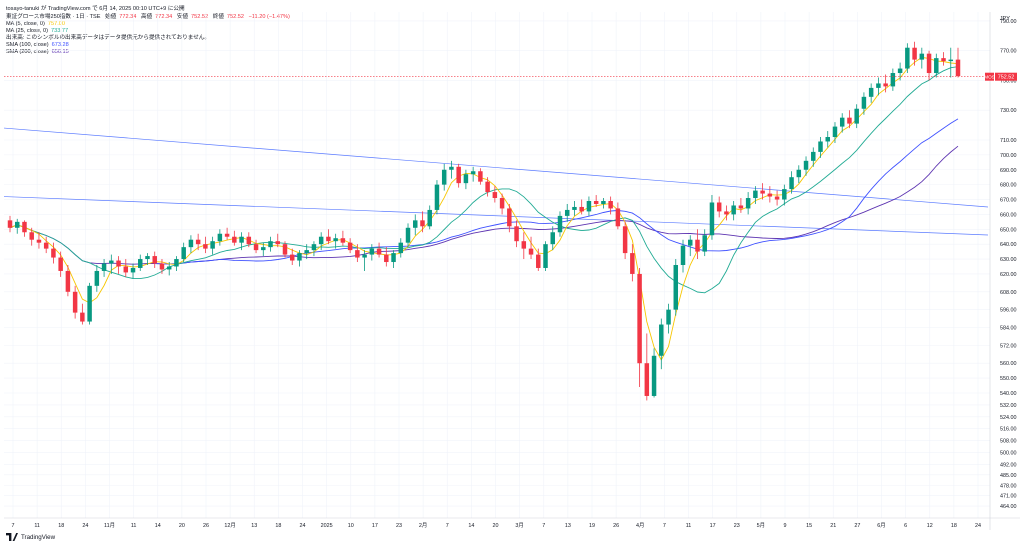 Image resolution: width=1024 pixels, height=546 pixels. I want to click on y-tick-label: 730.00, so click(1008, 111).